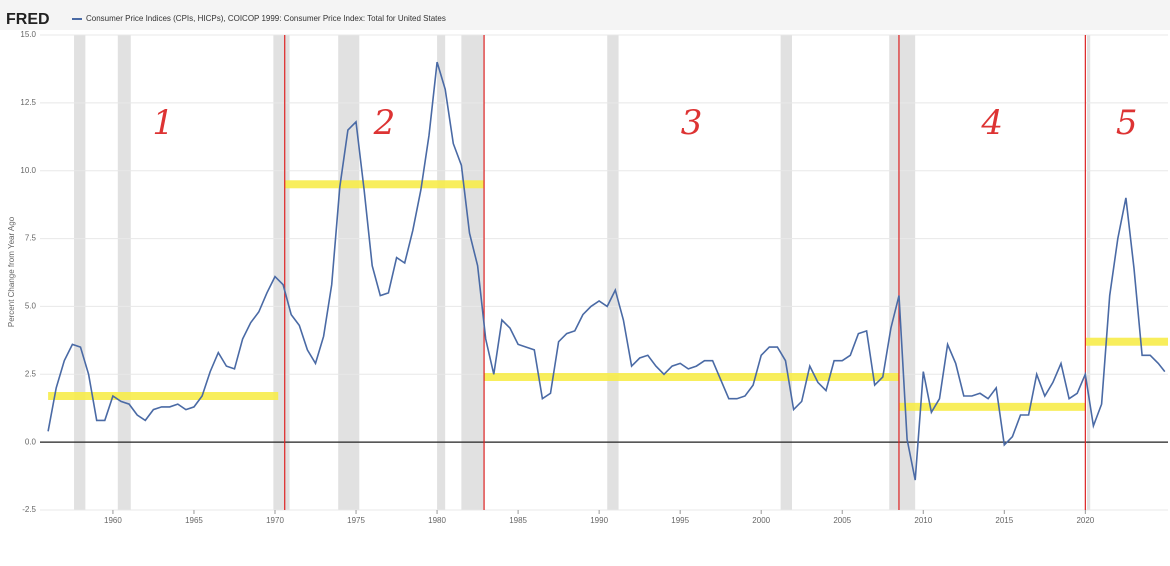 This screenshot has height=566, width=1170. What do you see at coordinates (31, 238) in the screenshot?
I see `y-tick-label: 7.5` at bounding box center [31, 238].